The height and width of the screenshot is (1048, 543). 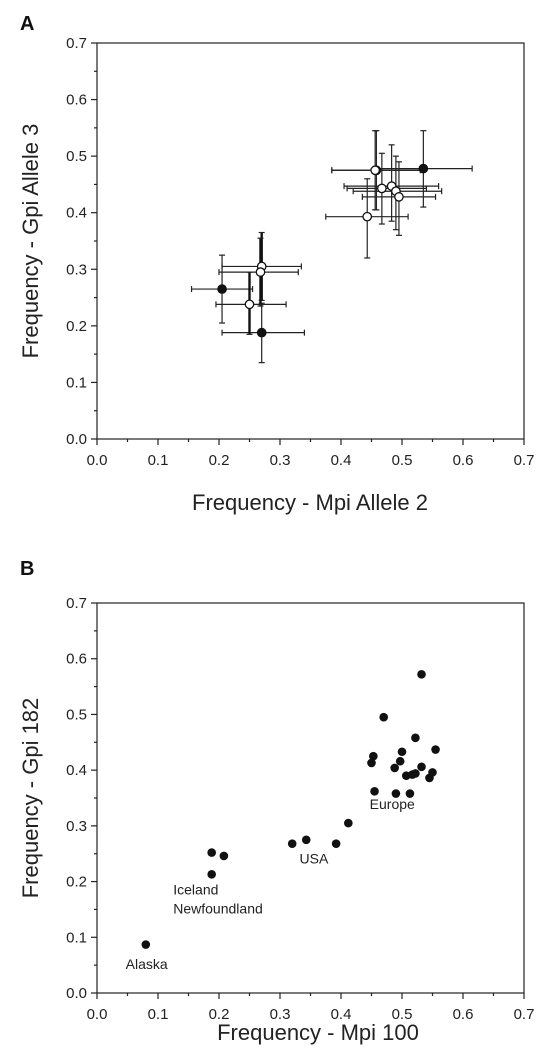 What do you see at coordinates (524, 1014) in the screenshot?
I see `panel-b-x-tick-label: 0.7` at bounding box center [524, 1014].